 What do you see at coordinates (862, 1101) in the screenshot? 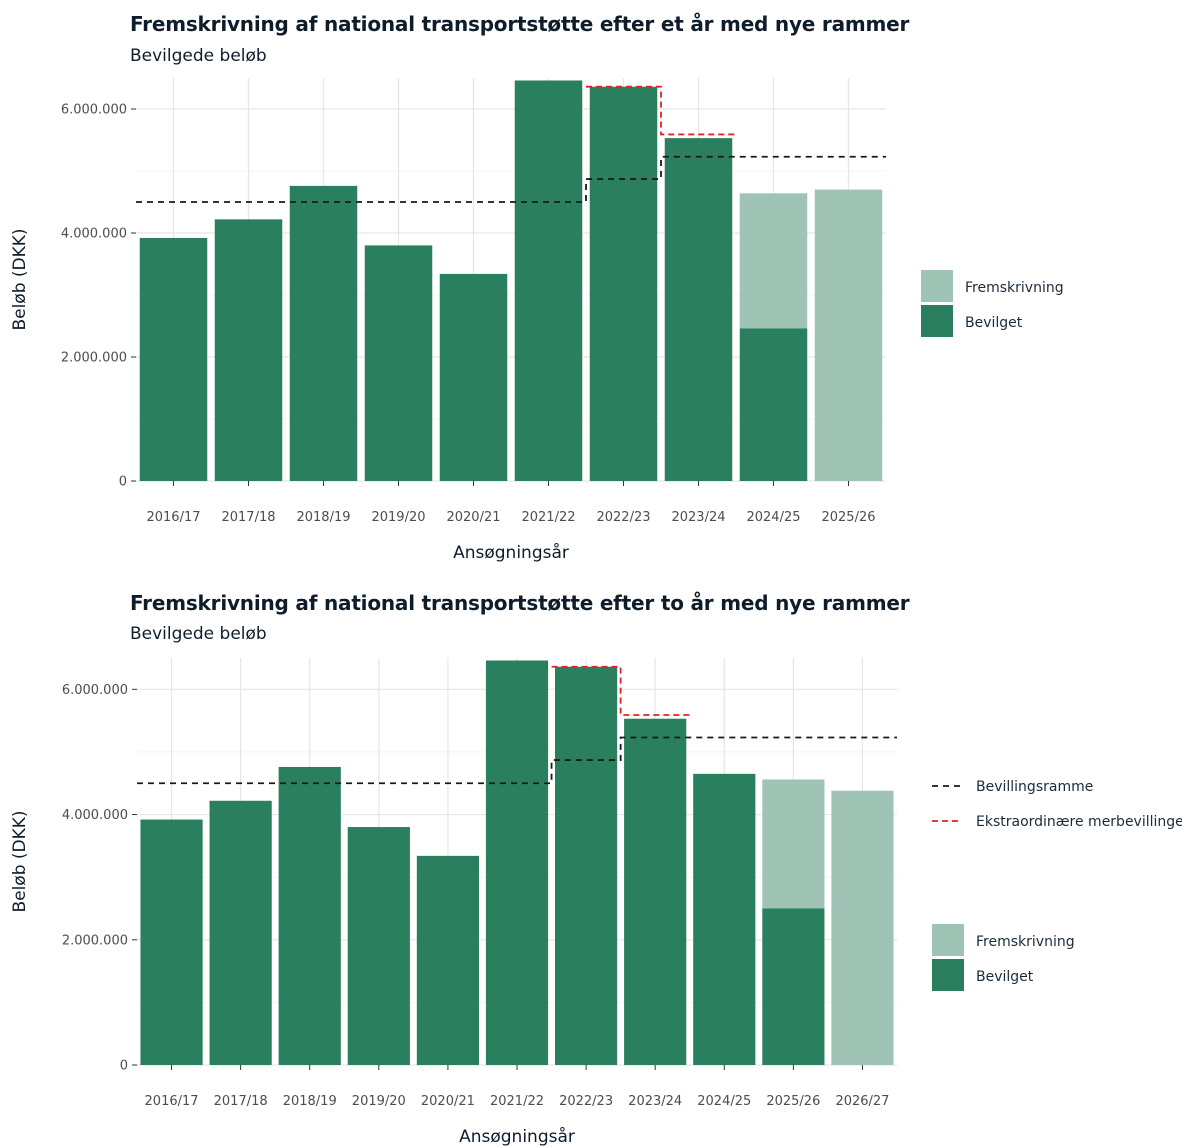
I see `x-tick-label: 2026/27` at bounding box center [862, 1101].